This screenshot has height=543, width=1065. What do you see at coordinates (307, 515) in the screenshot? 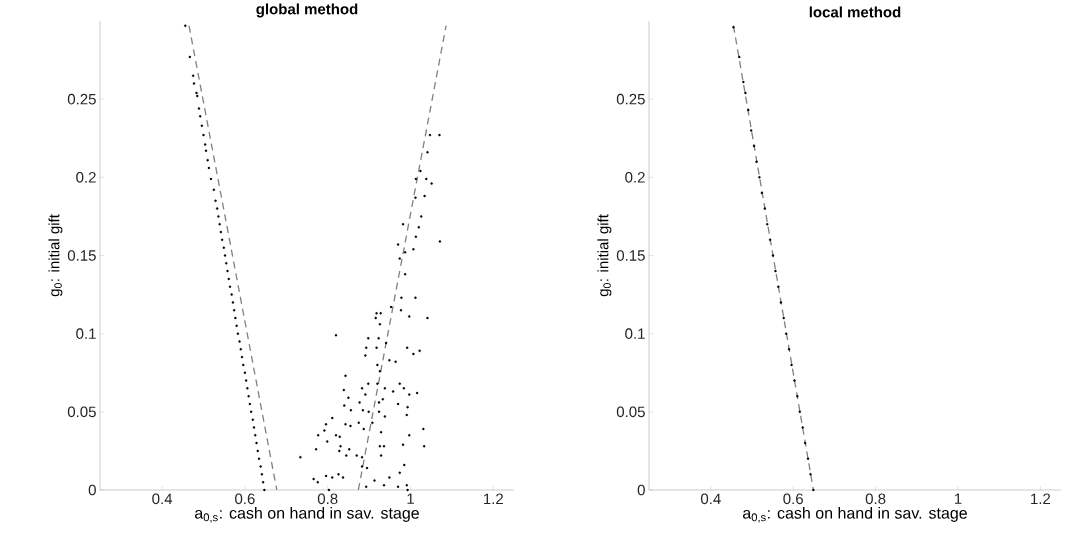
I see `x-axis-title: a$_{0,s}$: cash on hand in sav. stage` at bounding box center [307, 515].